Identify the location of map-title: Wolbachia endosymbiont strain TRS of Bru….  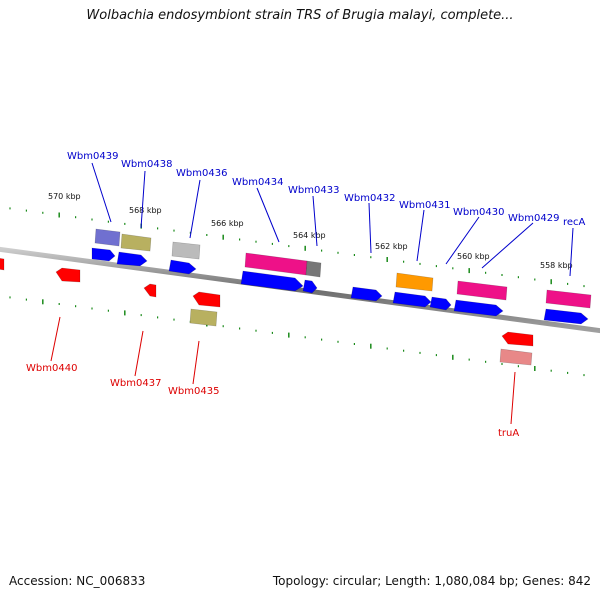
(300, 15).